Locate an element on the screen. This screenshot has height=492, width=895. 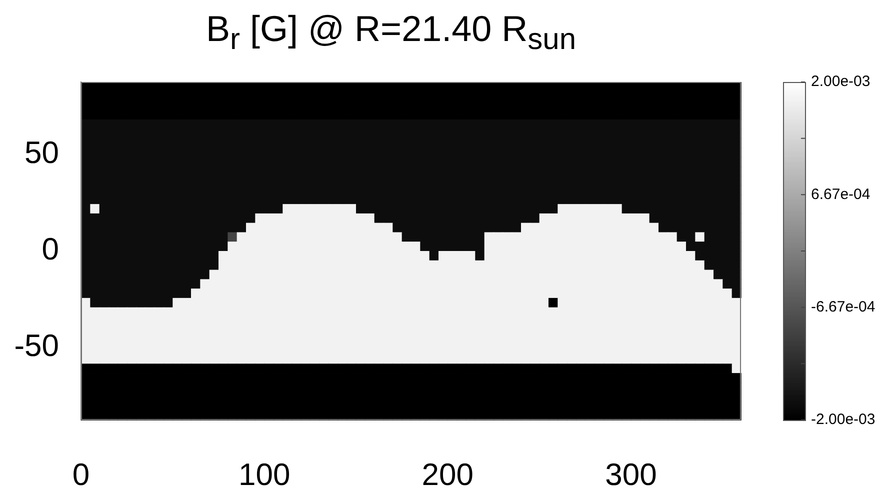
y-tick-label: -50 is located at coordinates (36, 346).